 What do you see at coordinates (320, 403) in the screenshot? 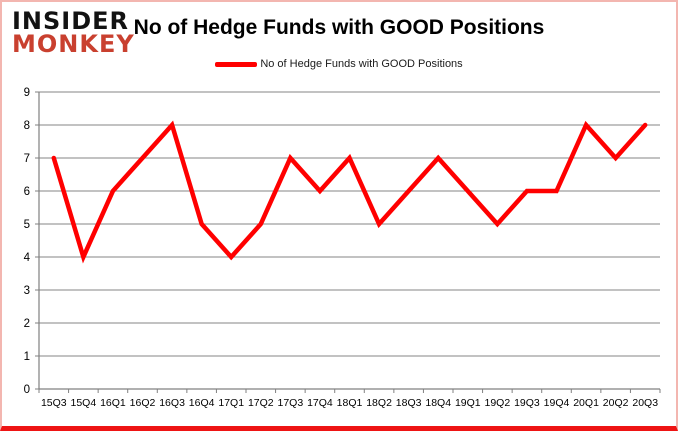
I see `x-axis-label: 17Q4` at bounding box center [320, 403].